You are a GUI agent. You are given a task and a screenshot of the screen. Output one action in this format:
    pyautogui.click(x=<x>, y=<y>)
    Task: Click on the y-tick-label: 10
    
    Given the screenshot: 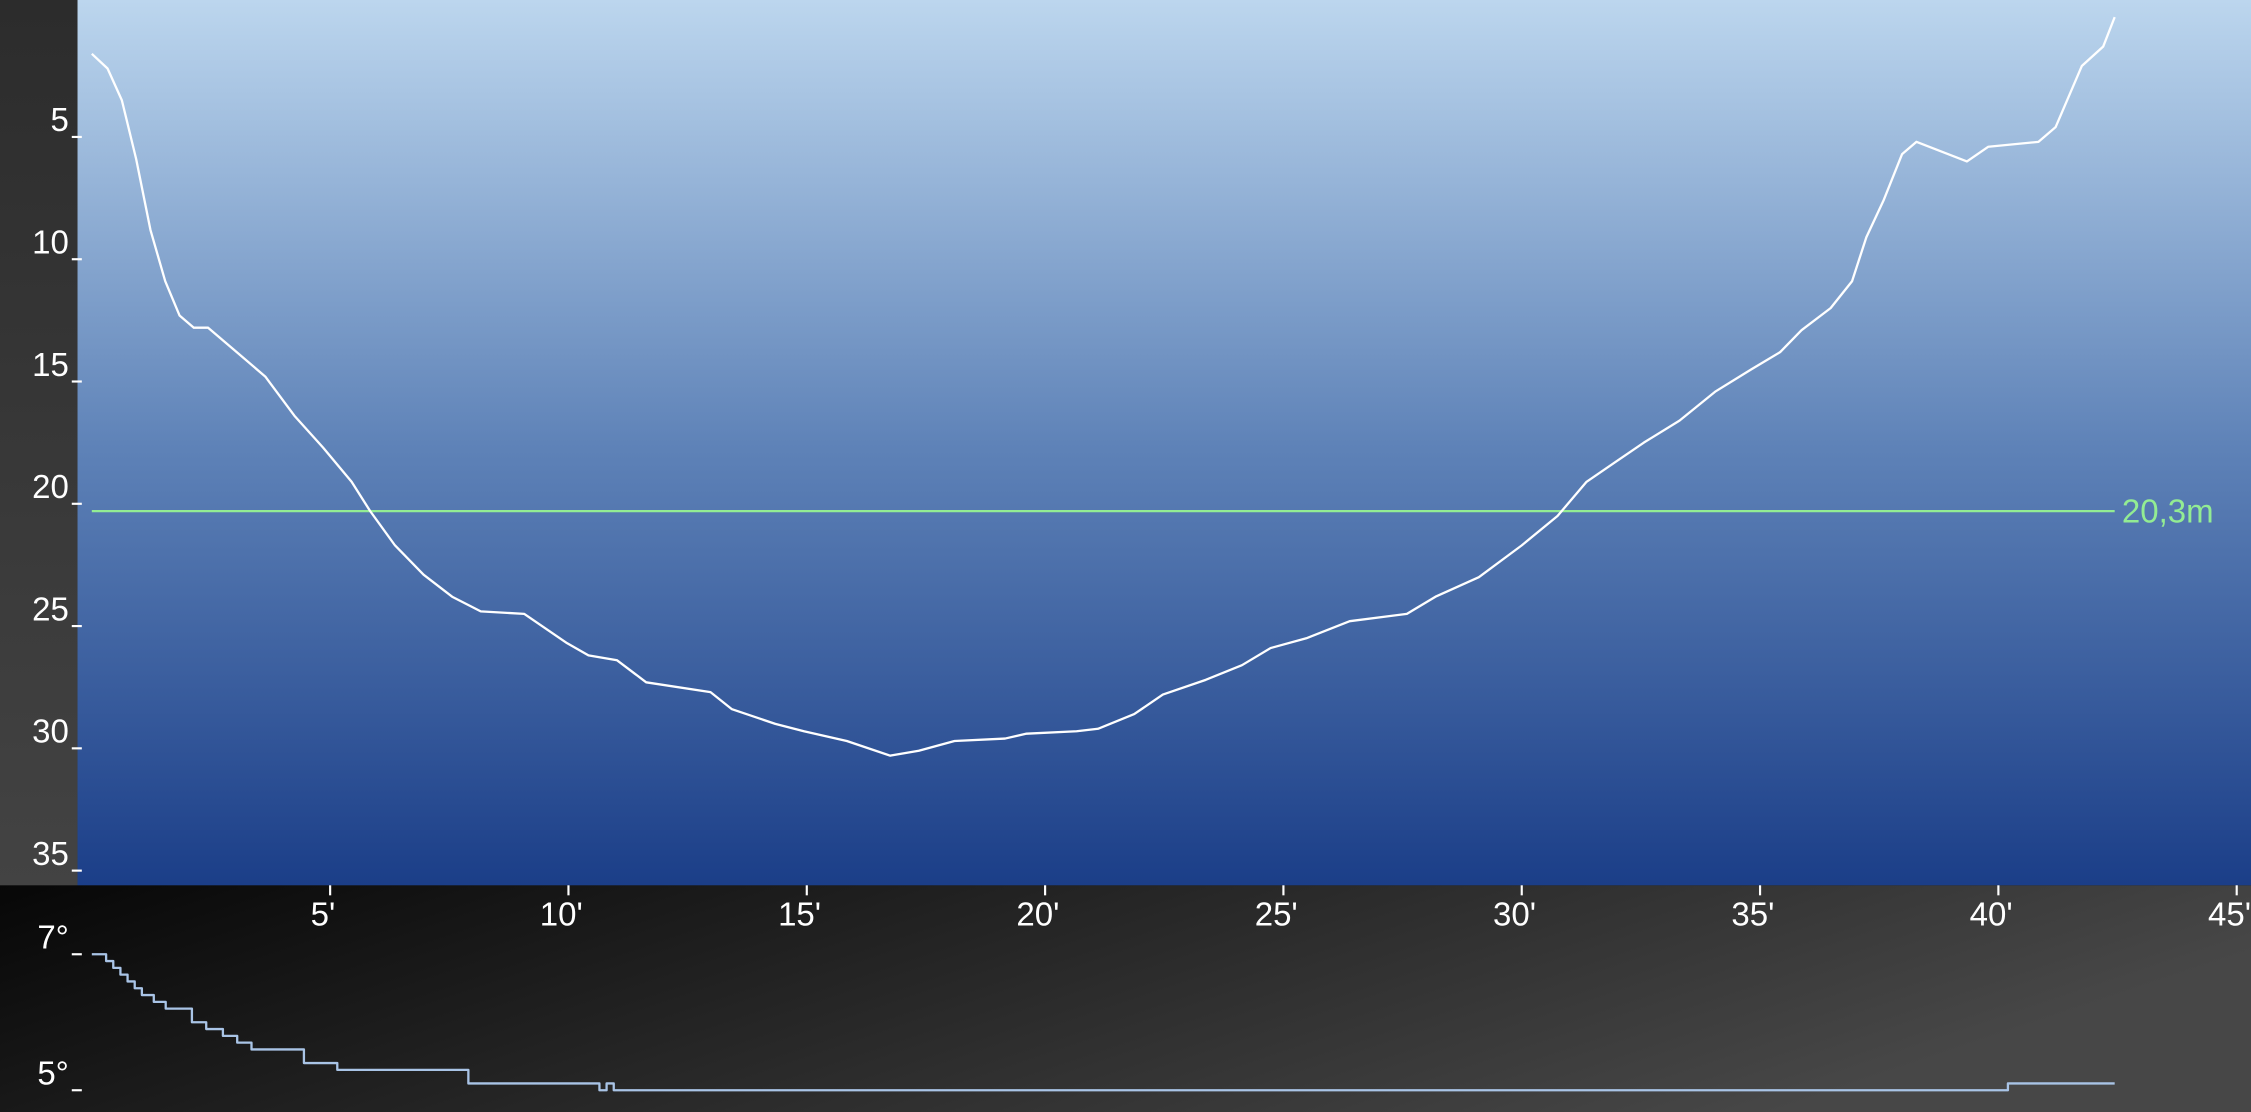 What is the action you would take?
    pyautogui.click(x=50, y=241)
    